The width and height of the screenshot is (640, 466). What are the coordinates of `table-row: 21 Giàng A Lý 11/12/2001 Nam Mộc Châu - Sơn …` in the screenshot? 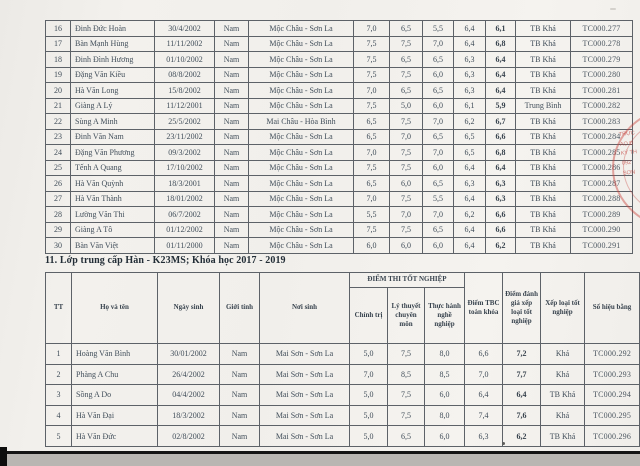 It's located at (339, 105).